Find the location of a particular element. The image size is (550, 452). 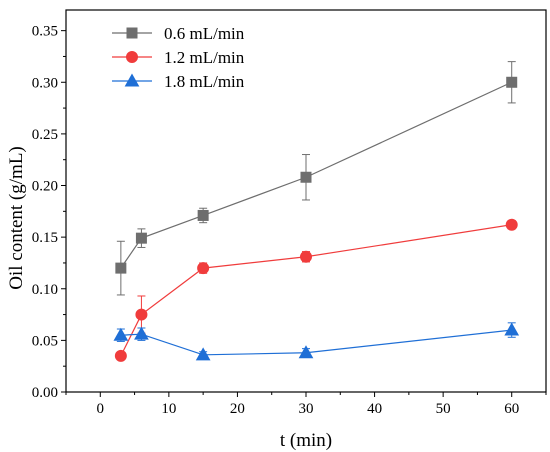

y-tick-label: 0.10 is located at coordinates (45, 290).